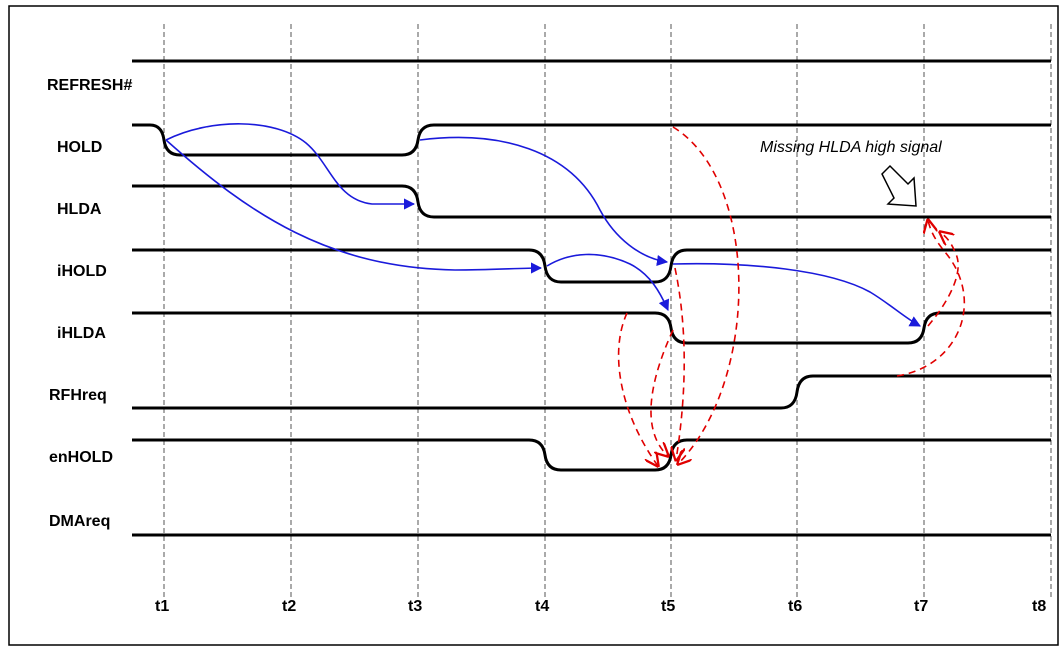 The width and height of the screenshot is (1061, 651). Describe the element at coordinates (591, 392) in the screenshot. I see `waveform-rfhreq` at that location.